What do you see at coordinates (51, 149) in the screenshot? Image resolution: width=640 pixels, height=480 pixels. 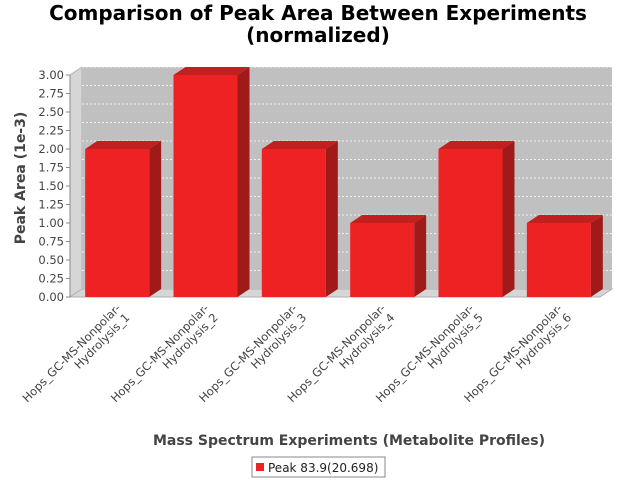 I see `y-tick-label: 2.00` at bounding box center [51, 149].